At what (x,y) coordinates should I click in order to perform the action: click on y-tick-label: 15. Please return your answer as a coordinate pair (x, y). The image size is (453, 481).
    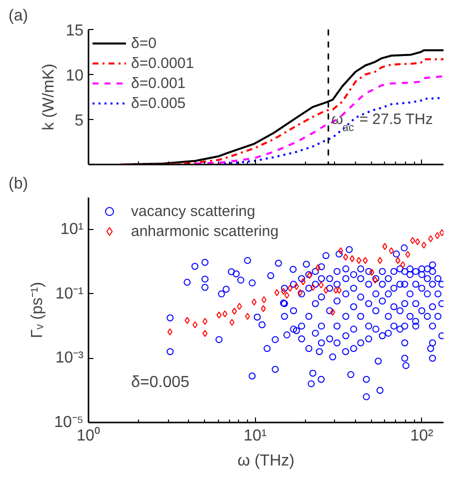
    Looking at the image, I should click on (75, 31).